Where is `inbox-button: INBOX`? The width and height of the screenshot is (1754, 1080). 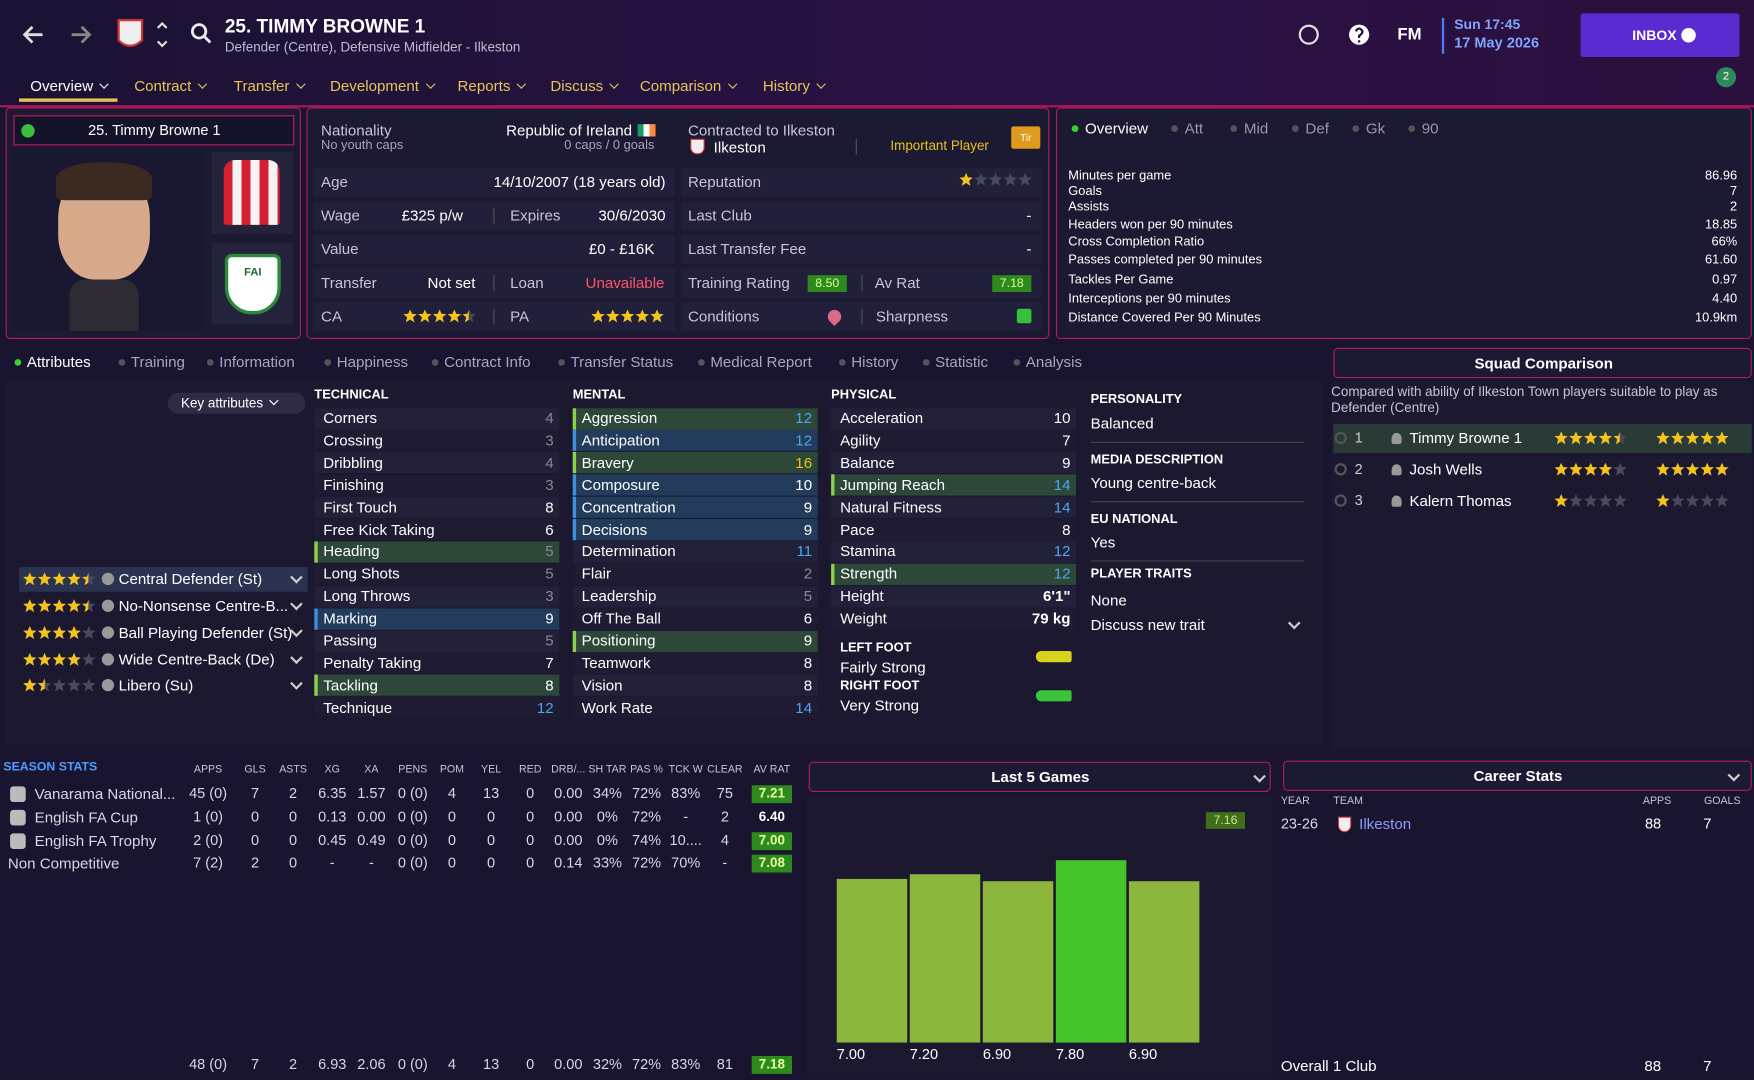
inbox-button: INBOX is located at coordinates (1660, 35).